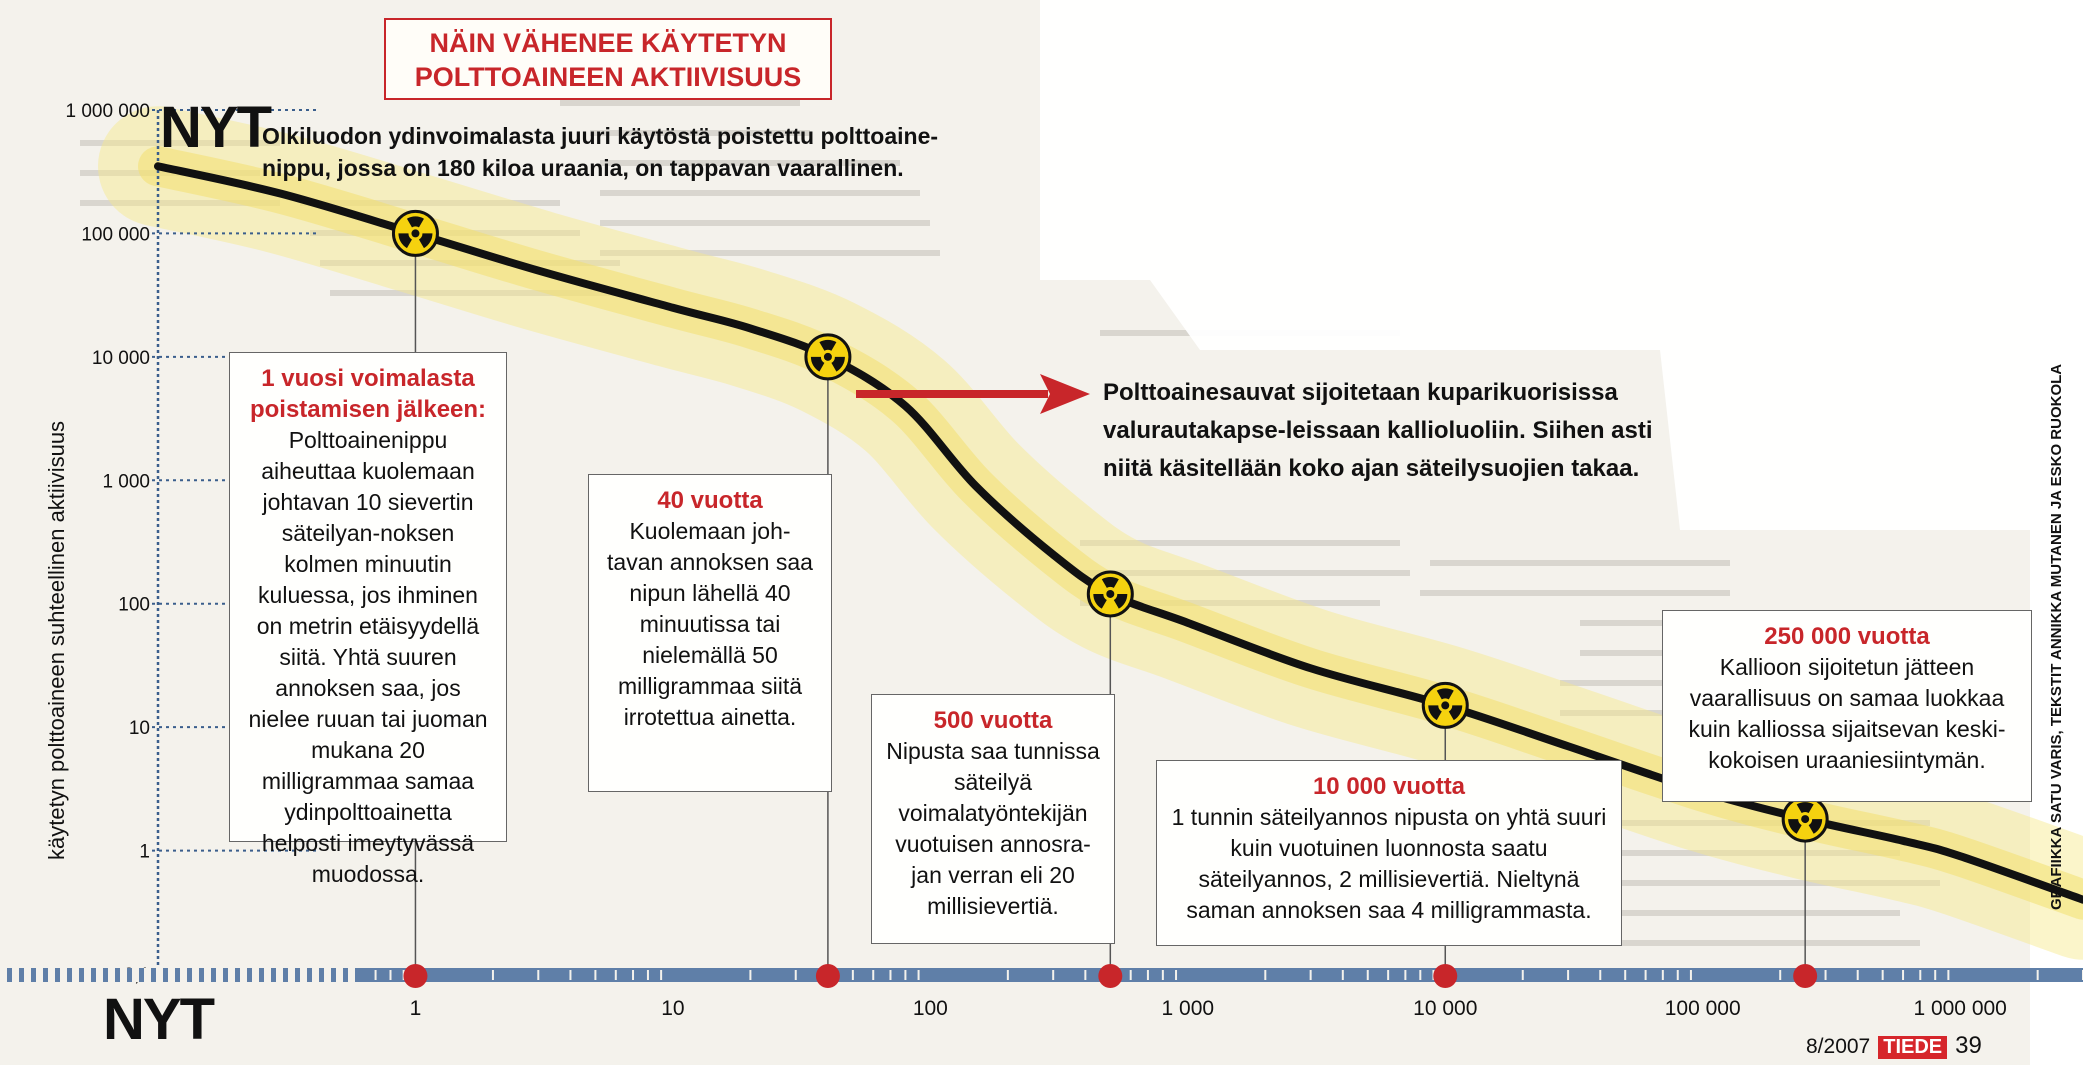  What do you see at coordinates (973, 394) in the screenshot?
I see `red-arrow` at bounding box center [973, 394].